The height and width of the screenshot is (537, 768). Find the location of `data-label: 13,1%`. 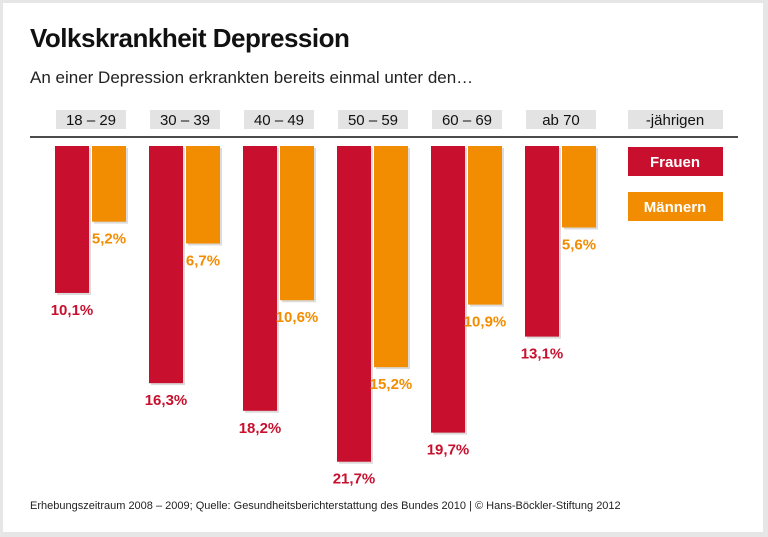

data-label: 13,1% is located at coordinates (542, 354).